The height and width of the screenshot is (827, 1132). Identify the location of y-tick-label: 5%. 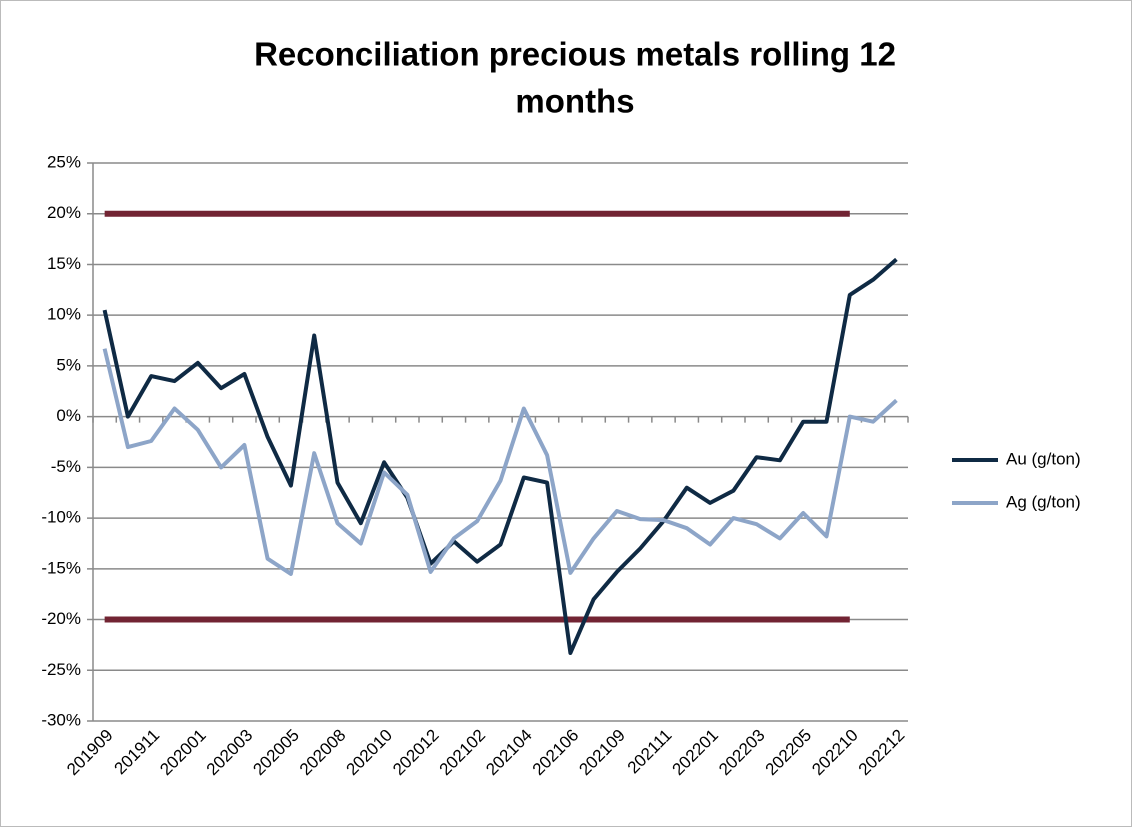
(68, 364).